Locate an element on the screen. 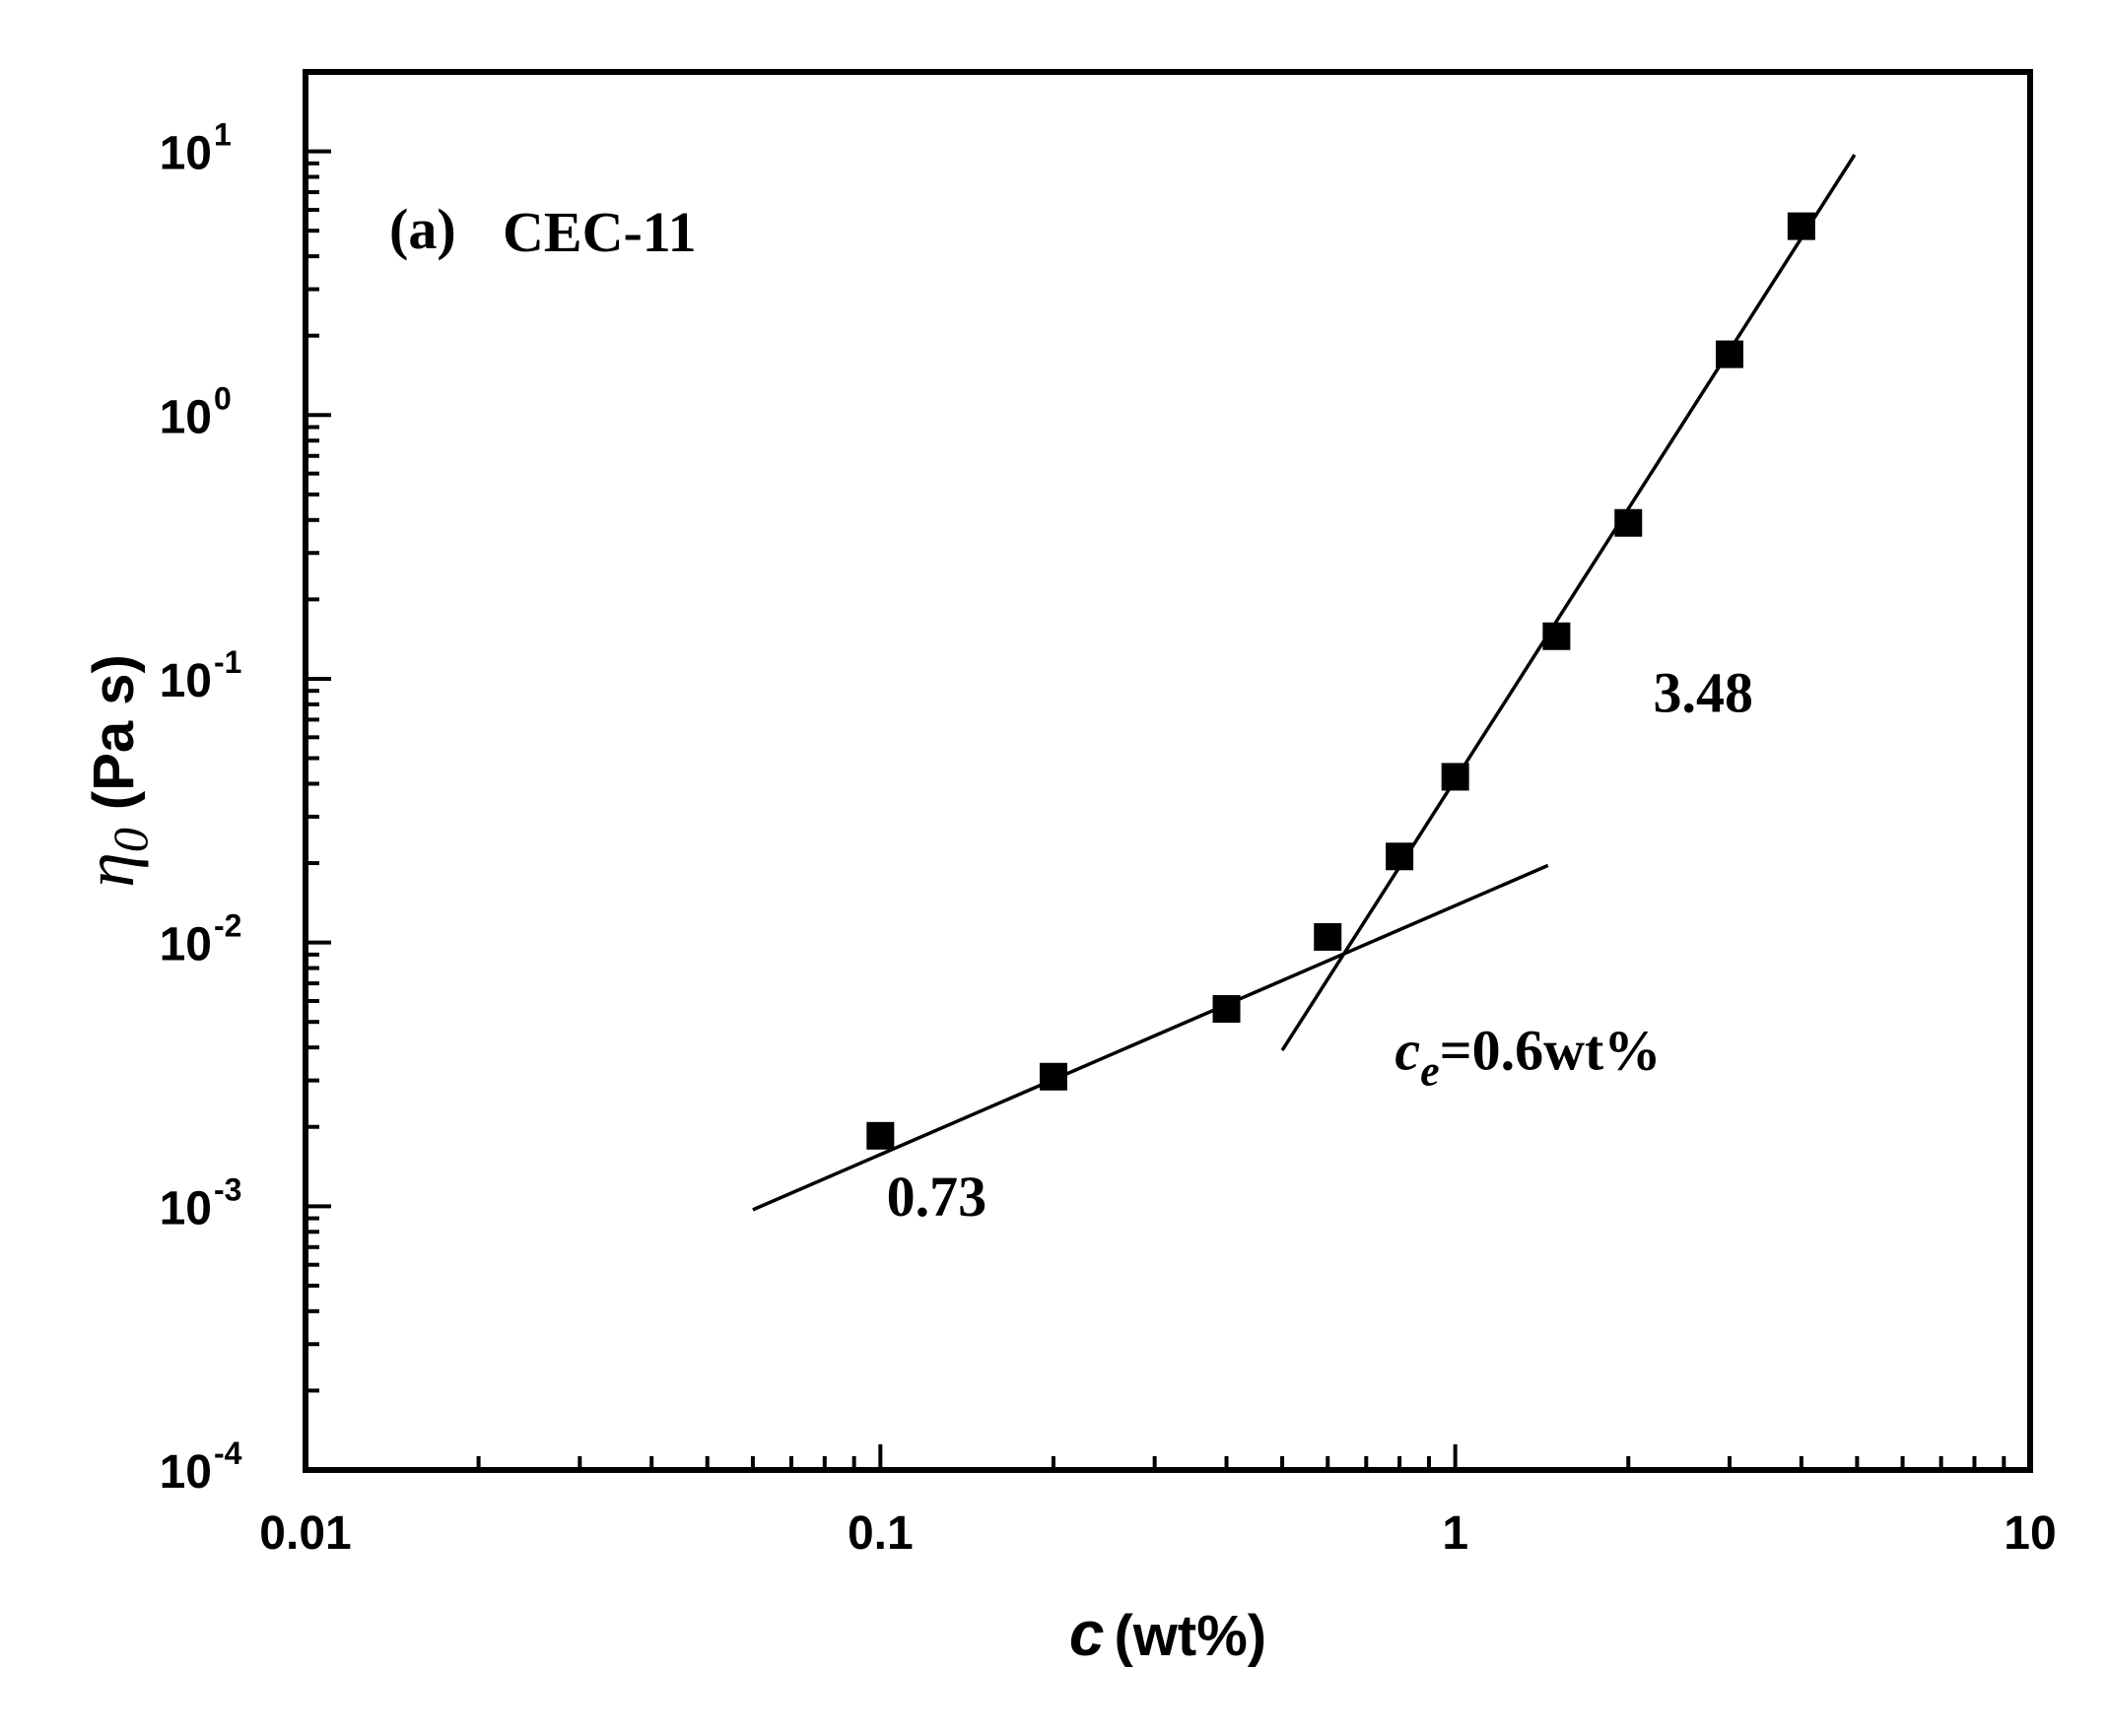  y-tick-exponent: -4 is located at coordinates (228, 1453).